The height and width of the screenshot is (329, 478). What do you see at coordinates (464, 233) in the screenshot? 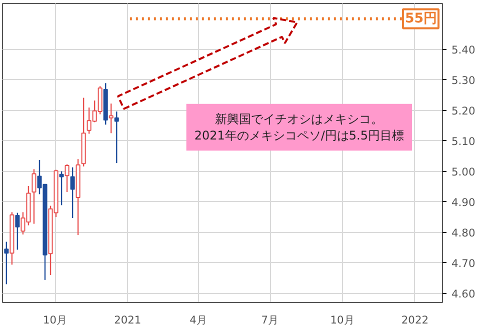
I see `y-tick-label: 4.80` at bounding box center [464, 233].